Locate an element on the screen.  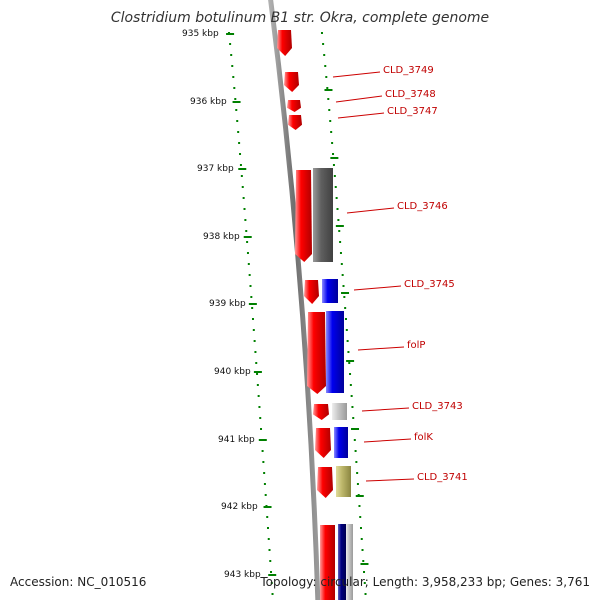
gene-feature-cld-3741-other is located at coordinates (343, 481).